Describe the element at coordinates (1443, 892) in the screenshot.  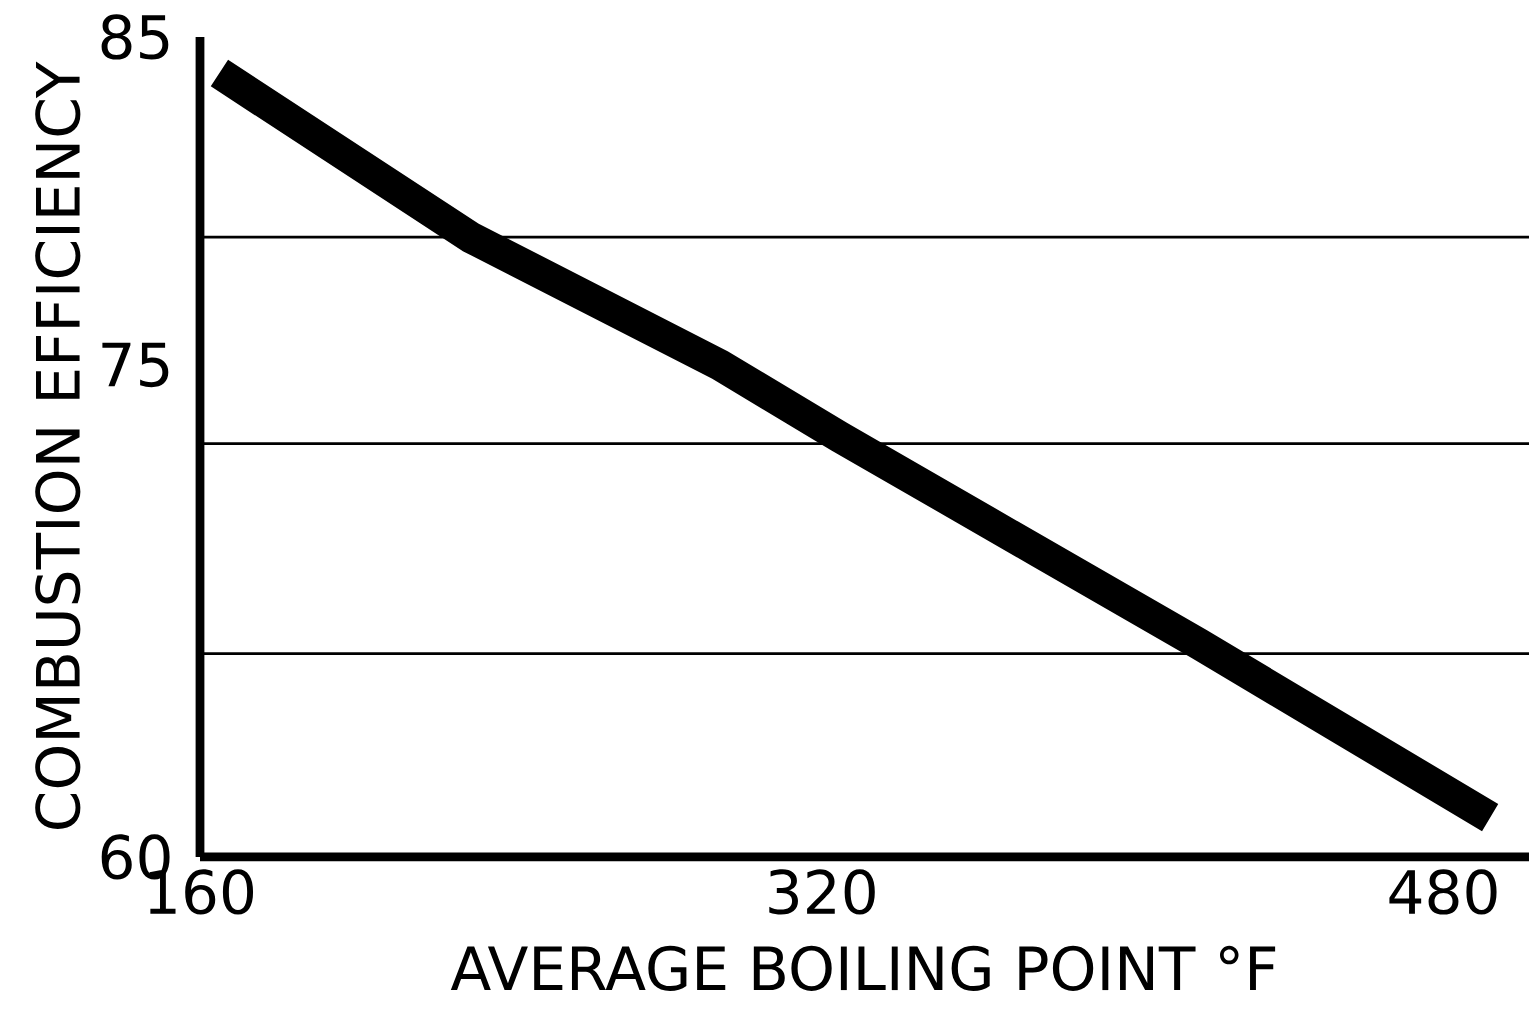
I see `x-tick-label: 480` at that location.